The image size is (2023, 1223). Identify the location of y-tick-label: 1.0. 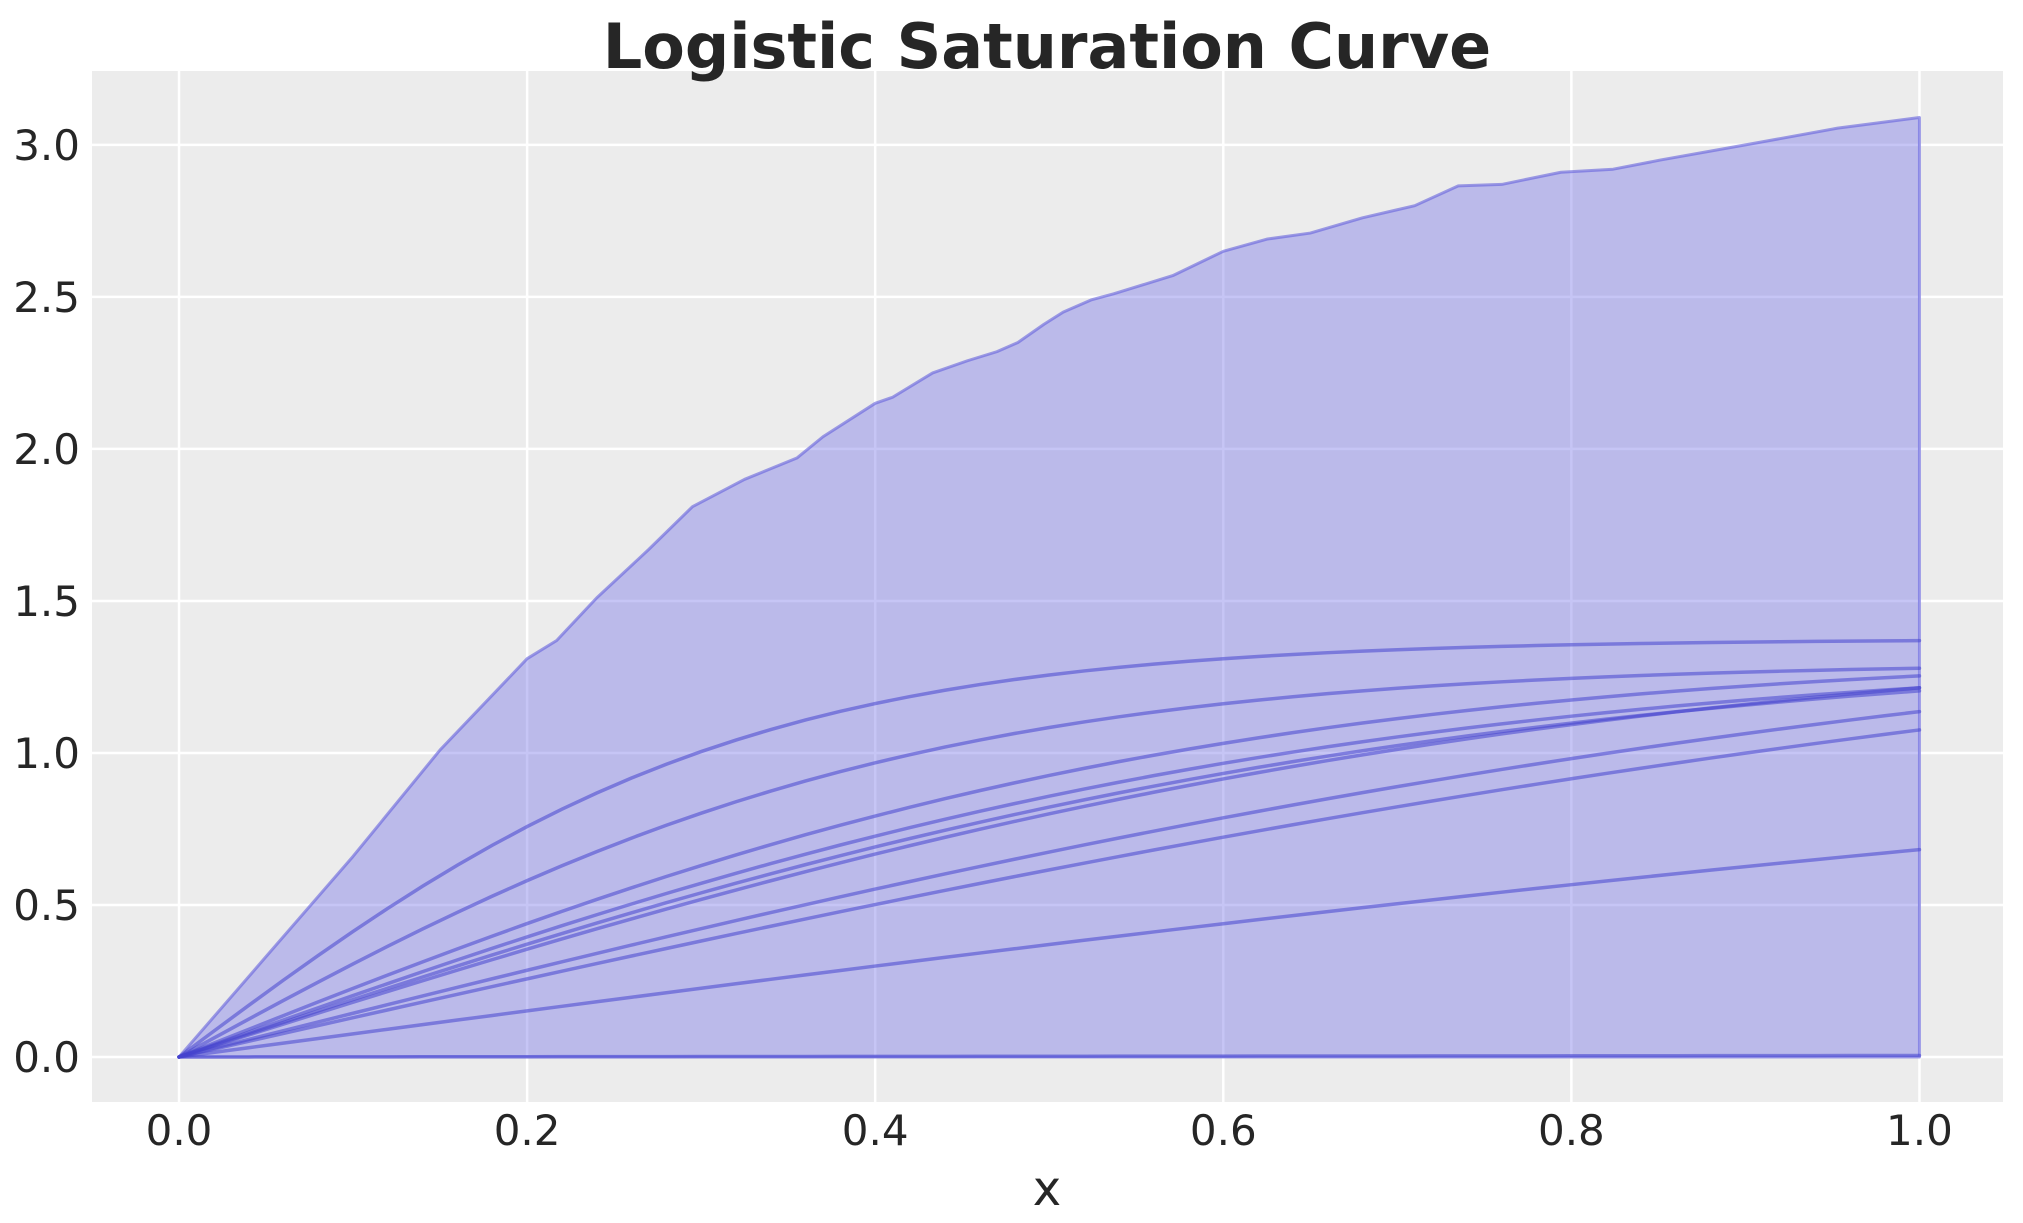
(46, 753).